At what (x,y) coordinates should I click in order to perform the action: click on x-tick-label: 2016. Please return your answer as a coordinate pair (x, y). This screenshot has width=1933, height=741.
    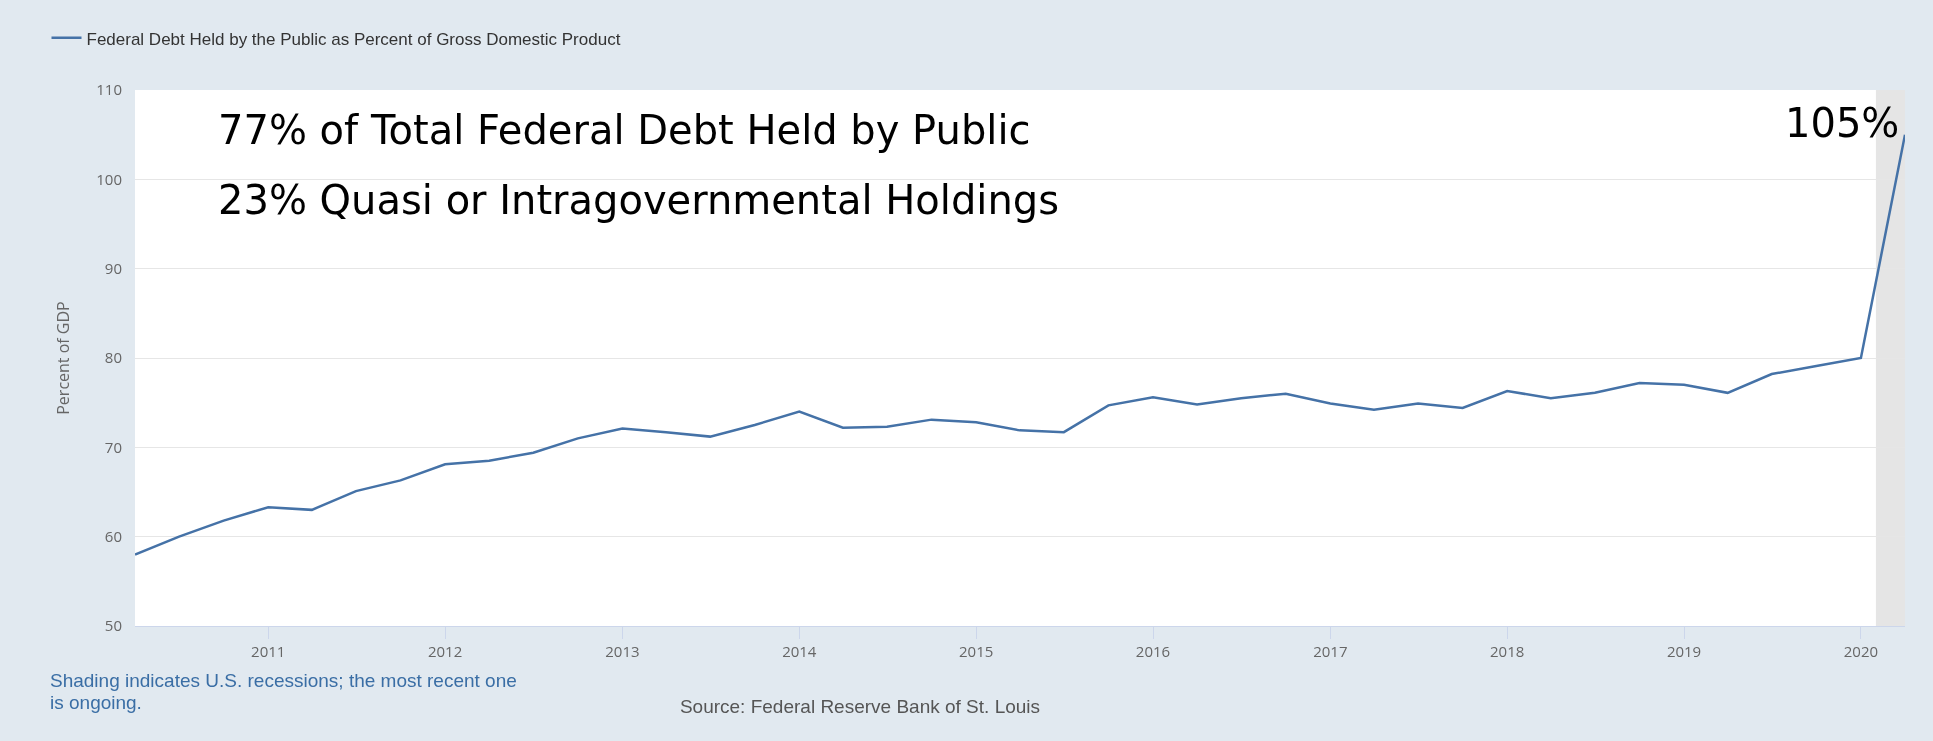
    Looking at the image, I should click on (1153, 651).